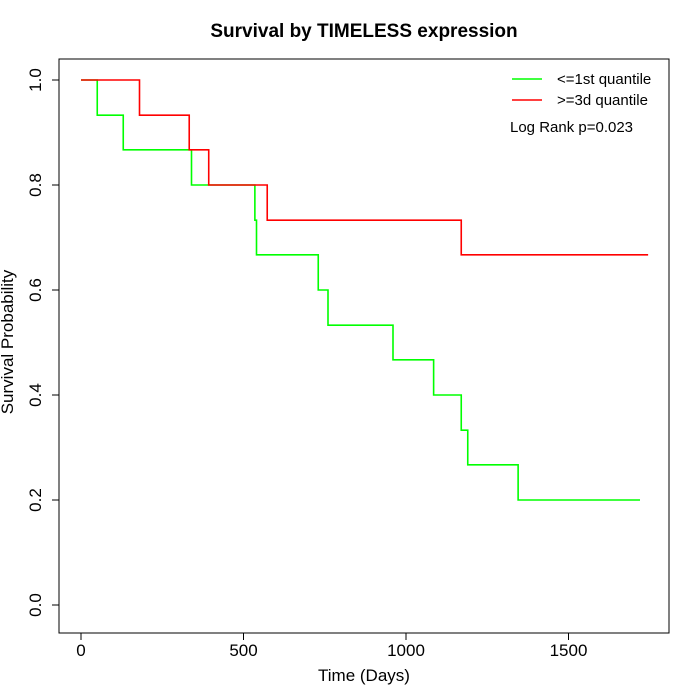  Describe the element at coordinates (35, 185) in the screenshot. I see `y-tick-label: 0.8` at that location.